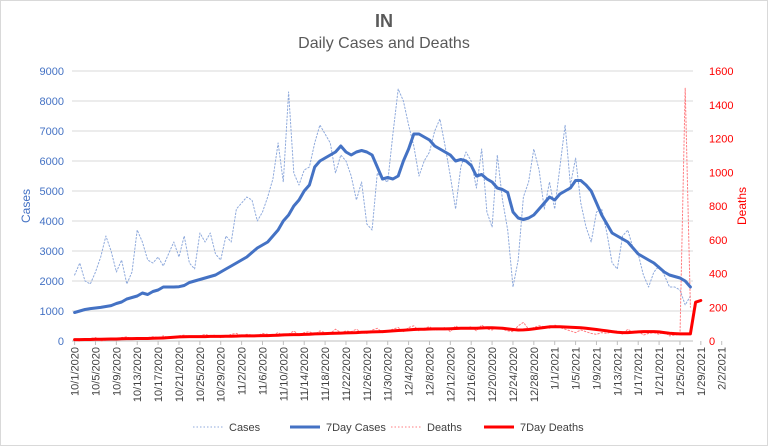  What do you see at coordinates (52, 222) in the screenshot?
I see `y-tick-label-left: 4000` at bounding box center [52, 222].